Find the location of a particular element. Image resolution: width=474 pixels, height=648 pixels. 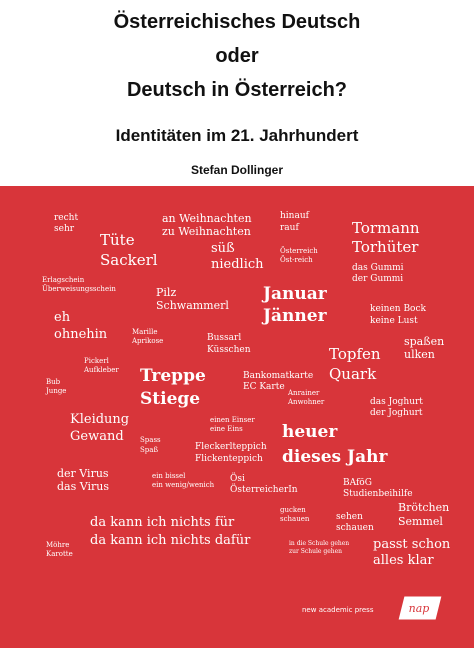

word-schwammerl: Schwammerl is located at coordinates (192, 305).